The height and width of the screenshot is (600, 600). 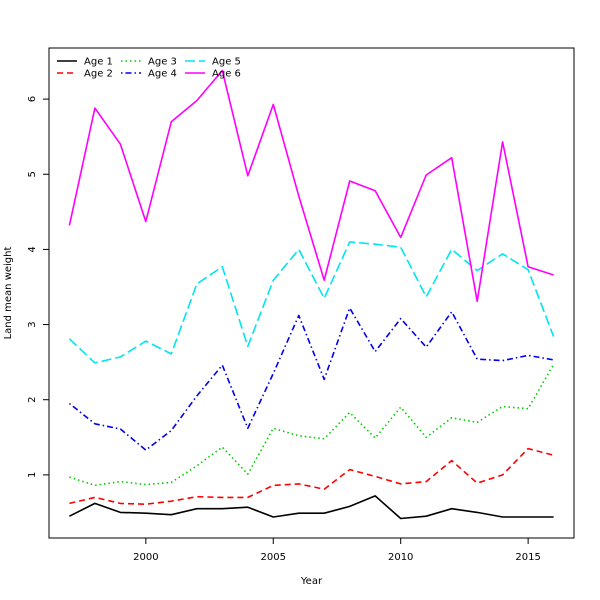 I want to click on legend-label-age-1: Age 1, so click(x=98, y=62).